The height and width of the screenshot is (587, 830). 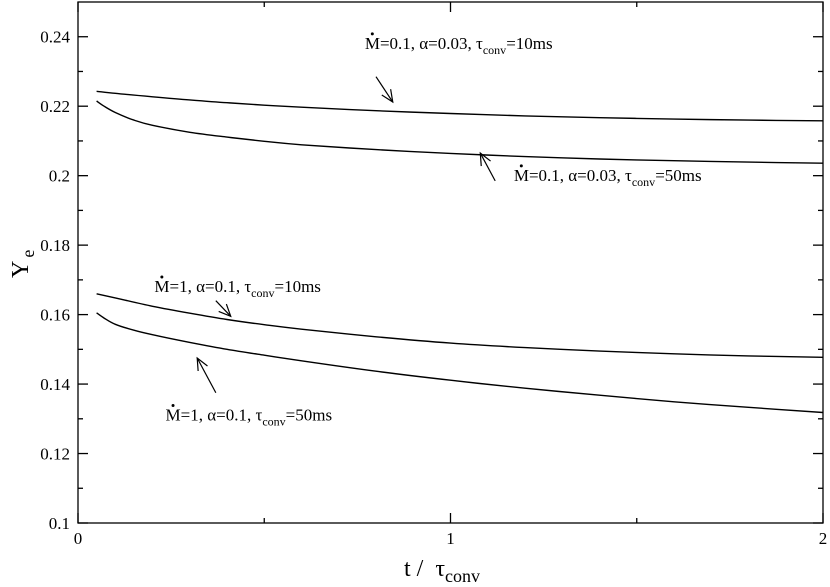 What do you see at coordinates (237, 288) in the screenshot?
I see `annotation-label: M=1, α=0.1, τconv=10ms` at bounding box center [237, 288].